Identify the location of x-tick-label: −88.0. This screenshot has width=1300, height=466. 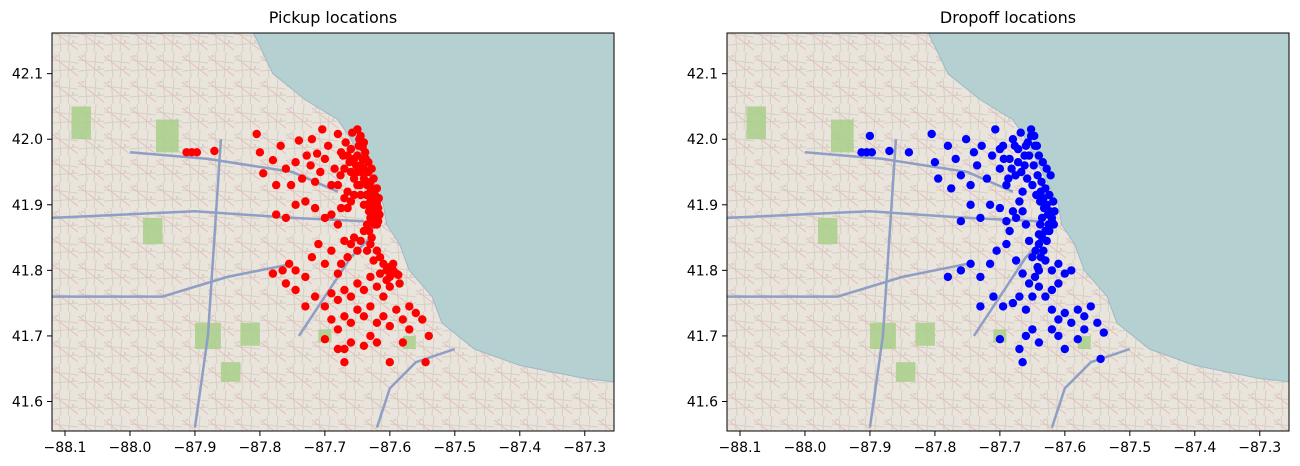
(805, 448).